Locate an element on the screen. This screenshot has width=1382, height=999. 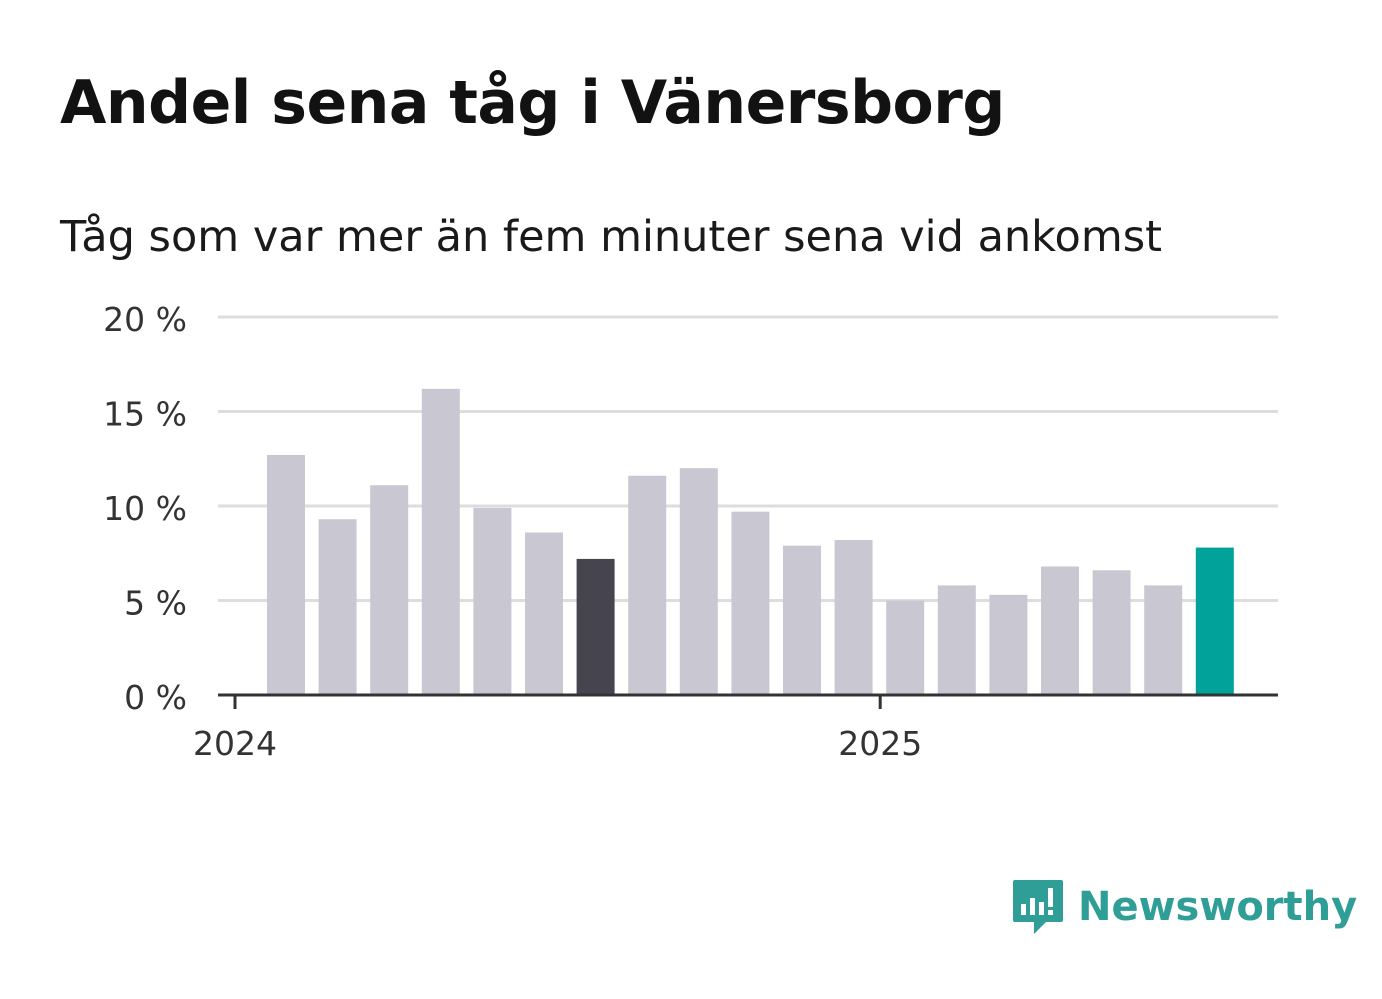
brand-name: Newsworthy is located at coordinates (1218, 907).